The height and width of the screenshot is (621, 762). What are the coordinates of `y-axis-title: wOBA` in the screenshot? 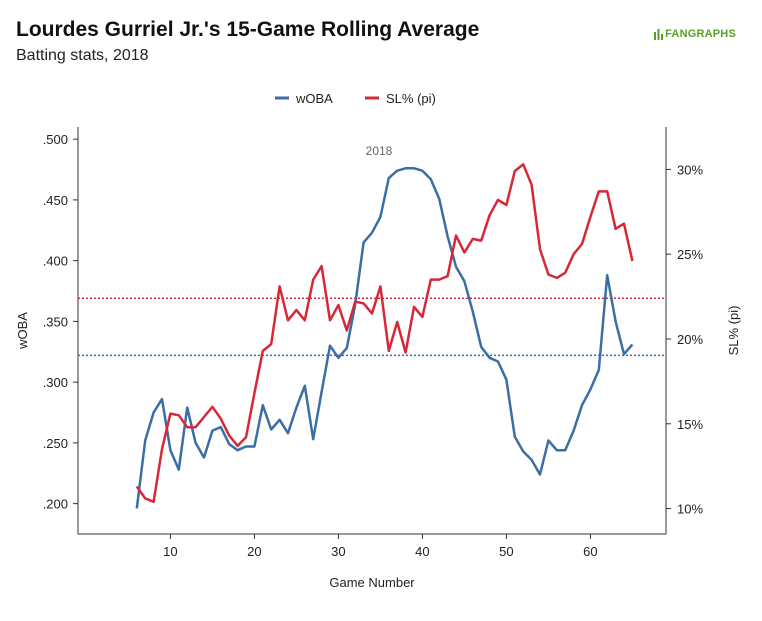 It's located at (22, 331).